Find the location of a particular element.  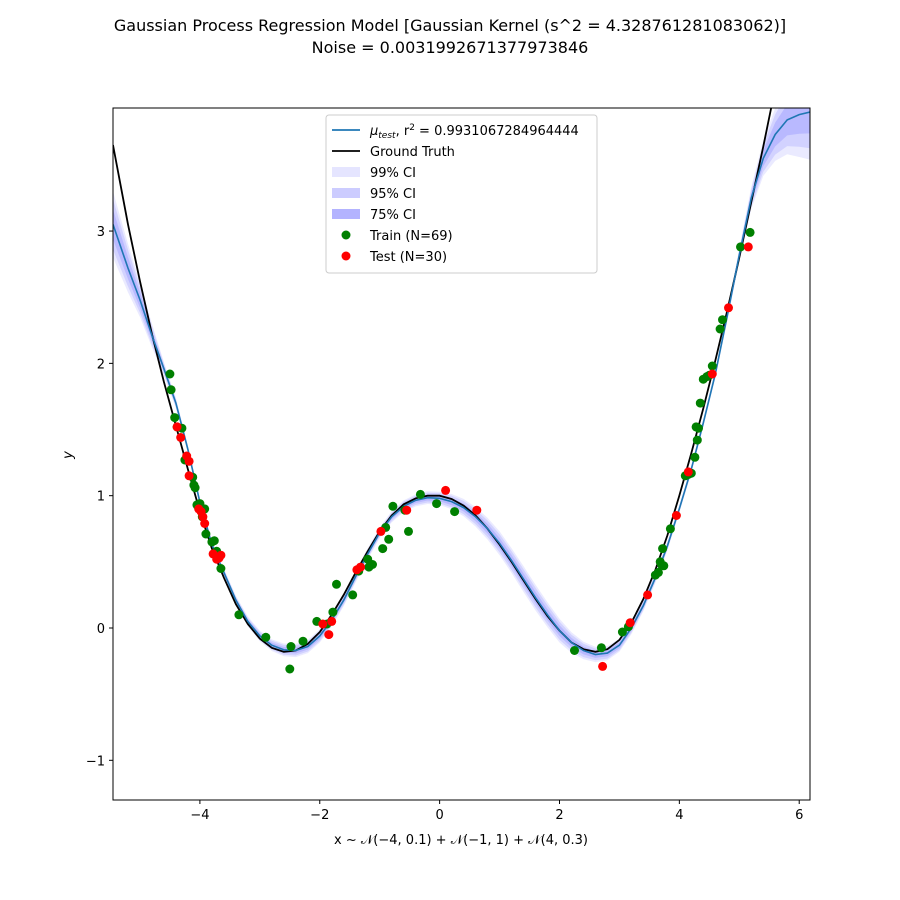

legend-label-truth: Ground Truth is located at coordinates (412, 152).